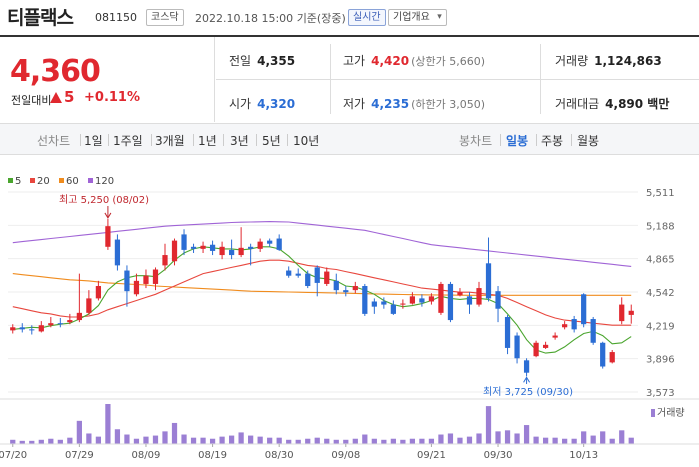  I want to click on stat-label: 시가, so click(240, 104).